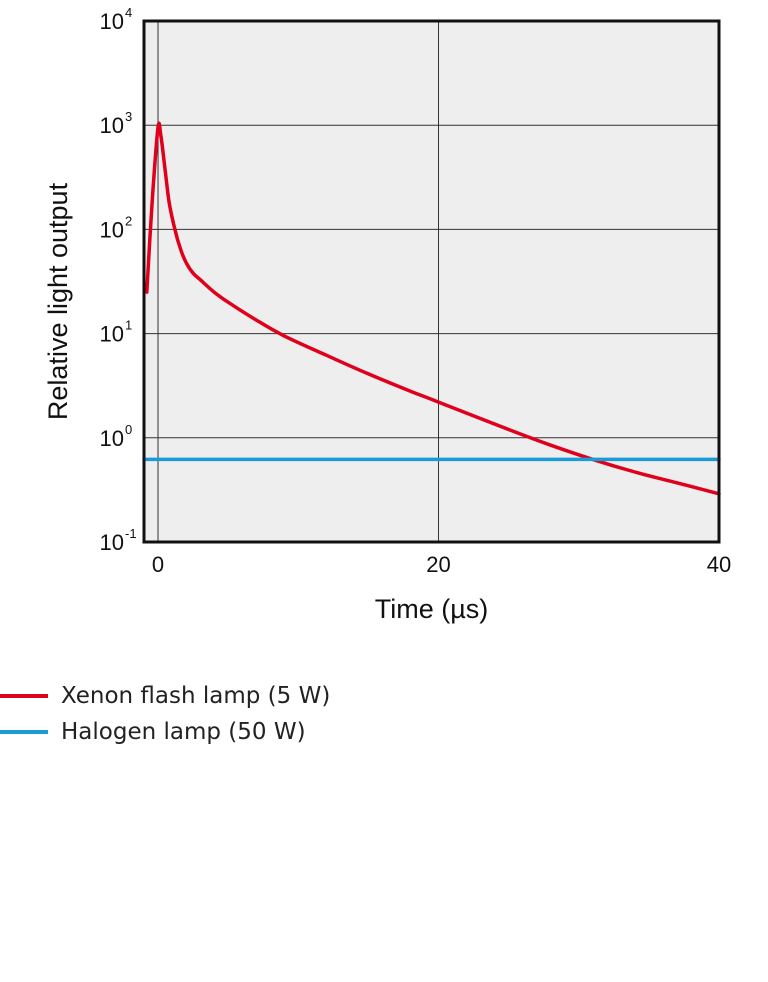  What do you see at coordinates (183, 732) in the screenshot?
I see `legend-label-halogen: Halogen lamp (50 W)` at bounding box center [183, 732].